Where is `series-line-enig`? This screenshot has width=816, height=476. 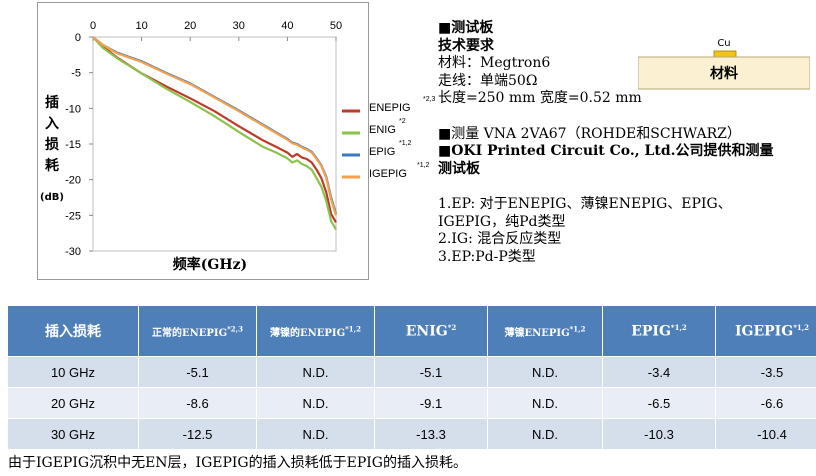
series-line-enig is located at coordinates (214, 133).